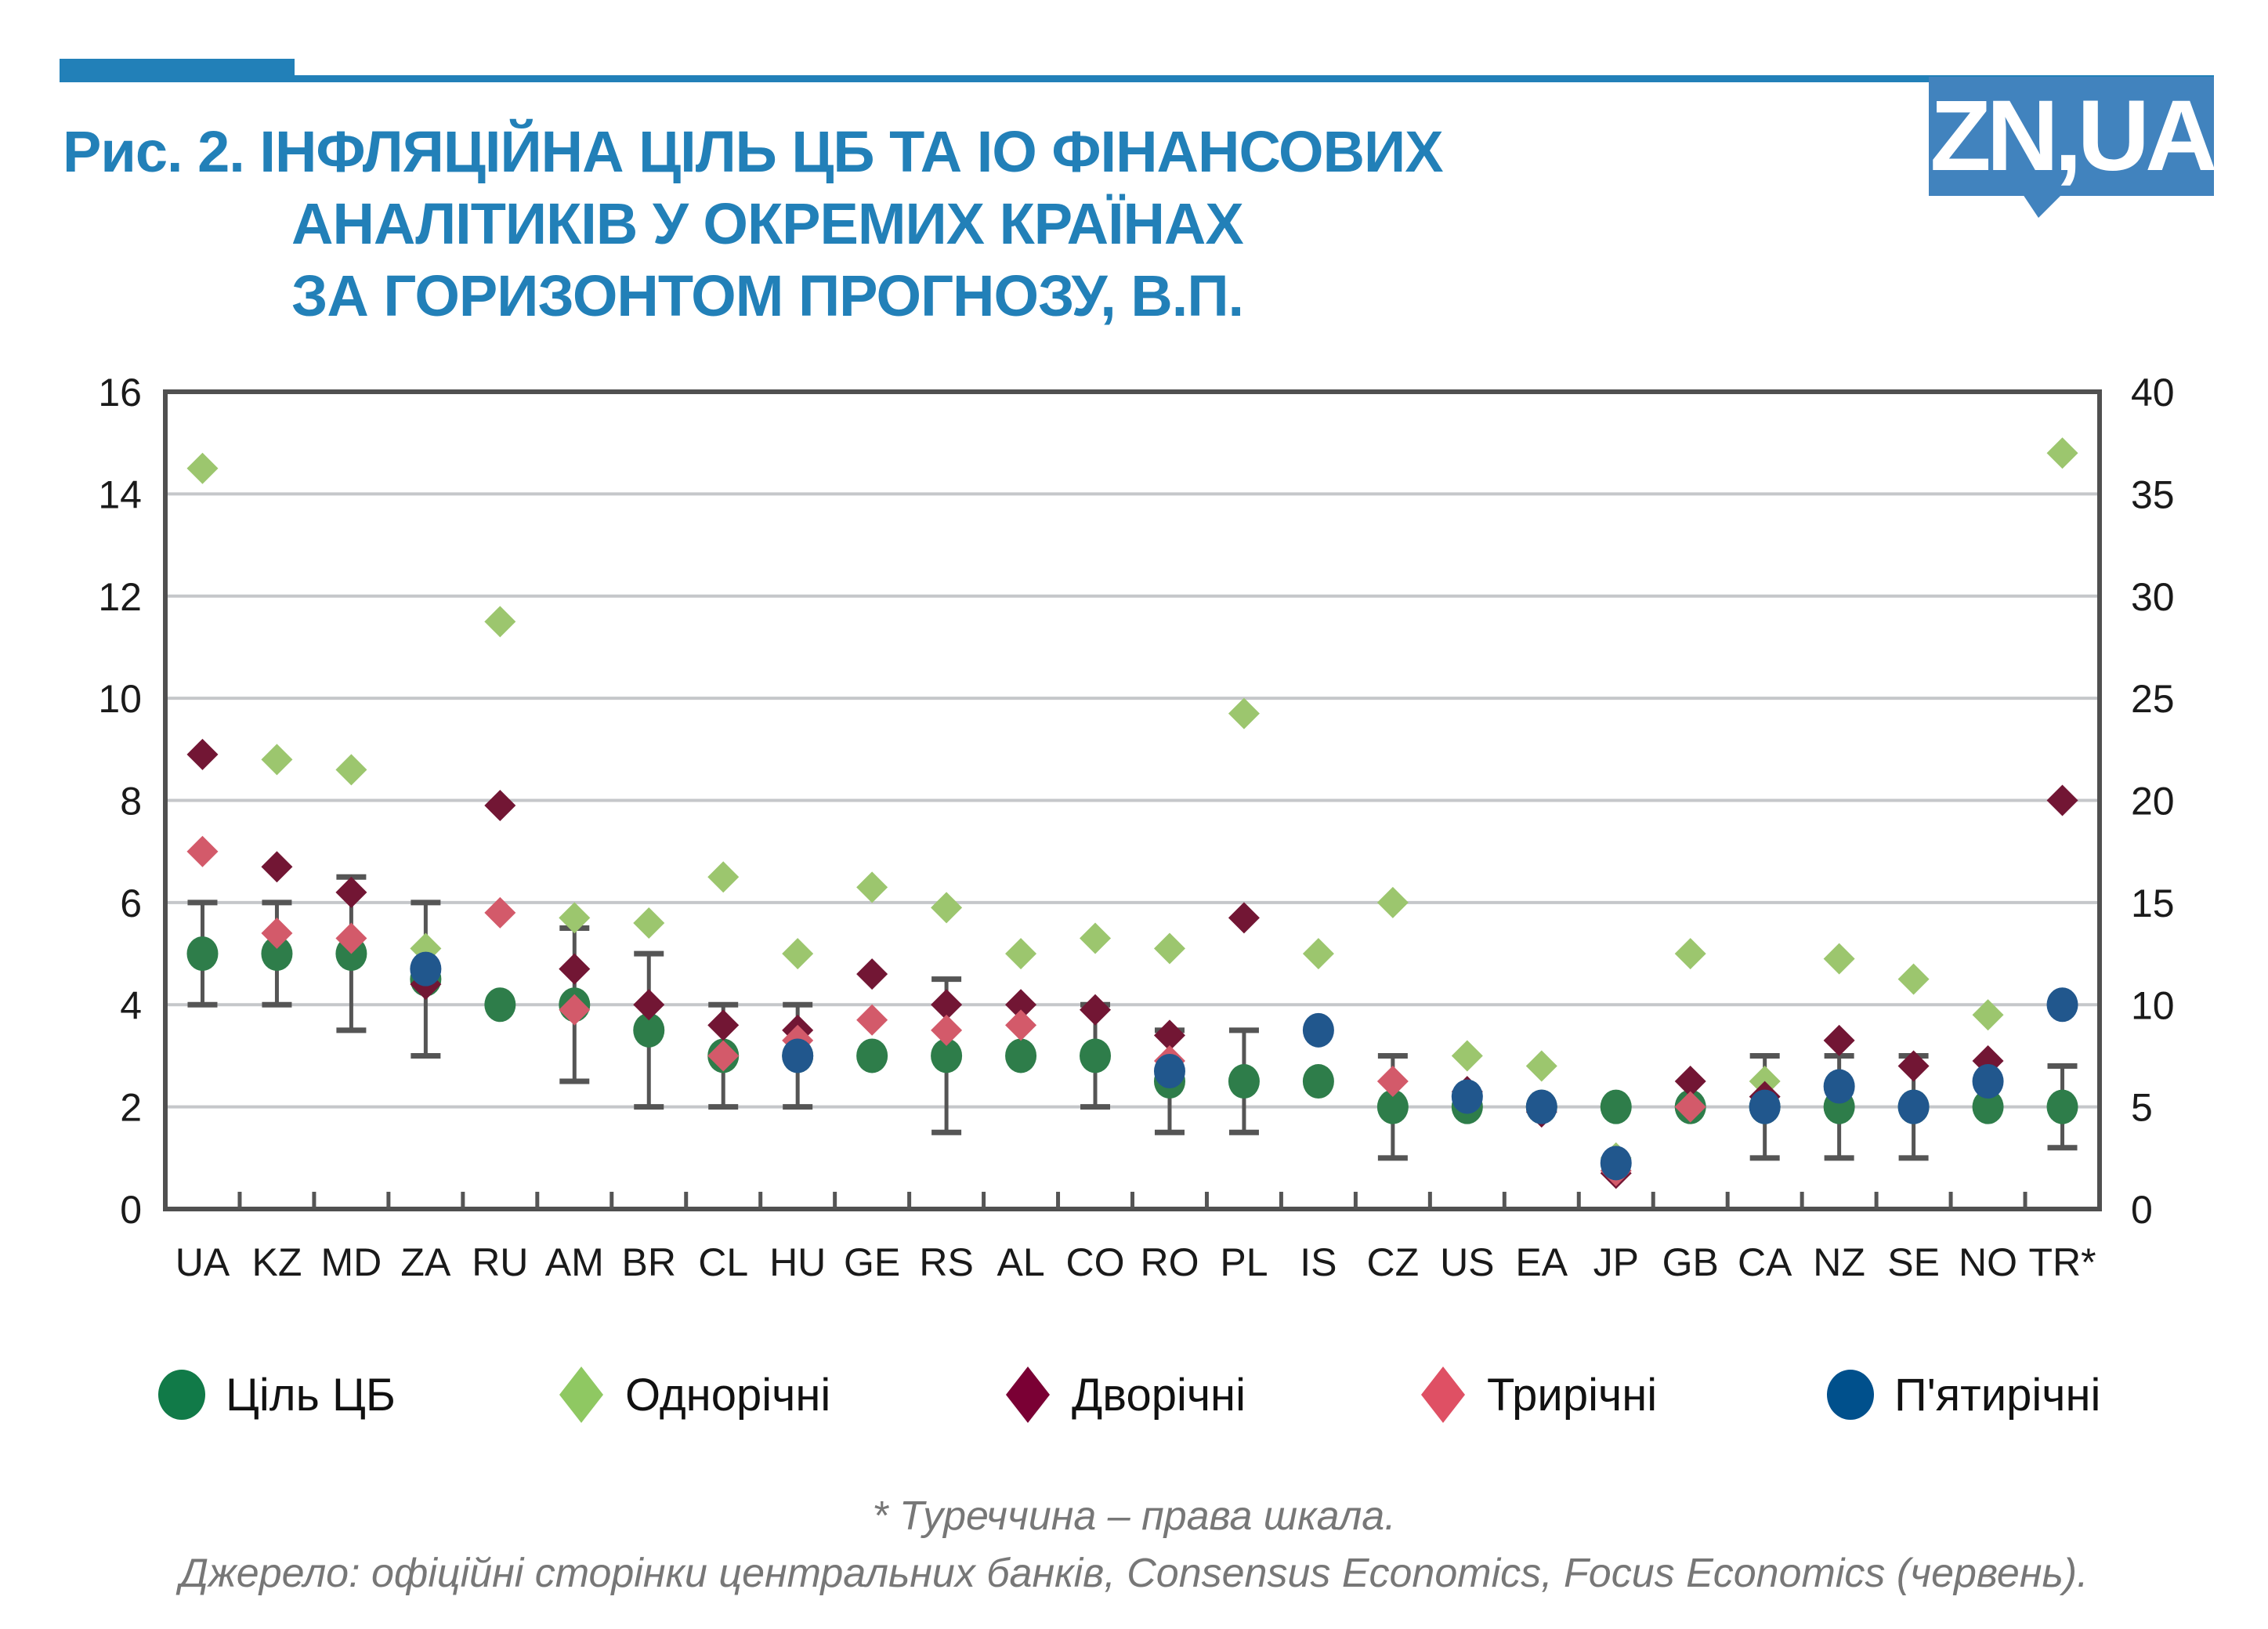 This screenshot has width=2268, height=1629. Describe the element at coordinates (1244, 1262) in the screenshot. I see `x-tick-label: PL` at that location.